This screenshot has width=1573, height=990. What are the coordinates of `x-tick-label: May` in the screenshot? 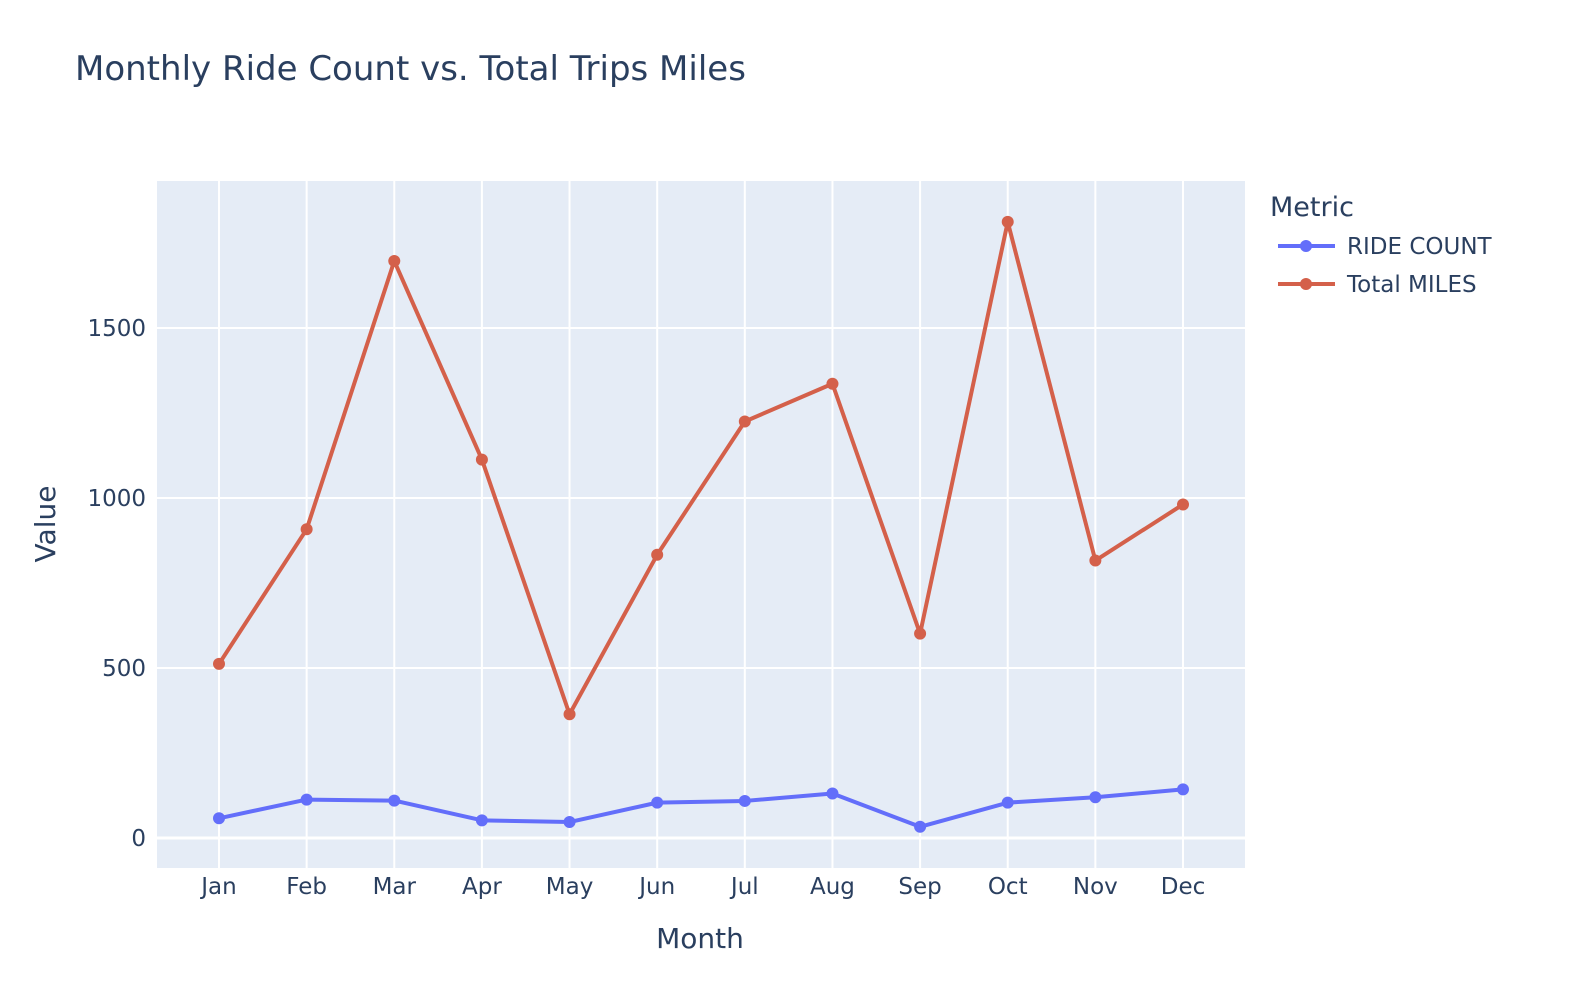 It's located at (570, 887).